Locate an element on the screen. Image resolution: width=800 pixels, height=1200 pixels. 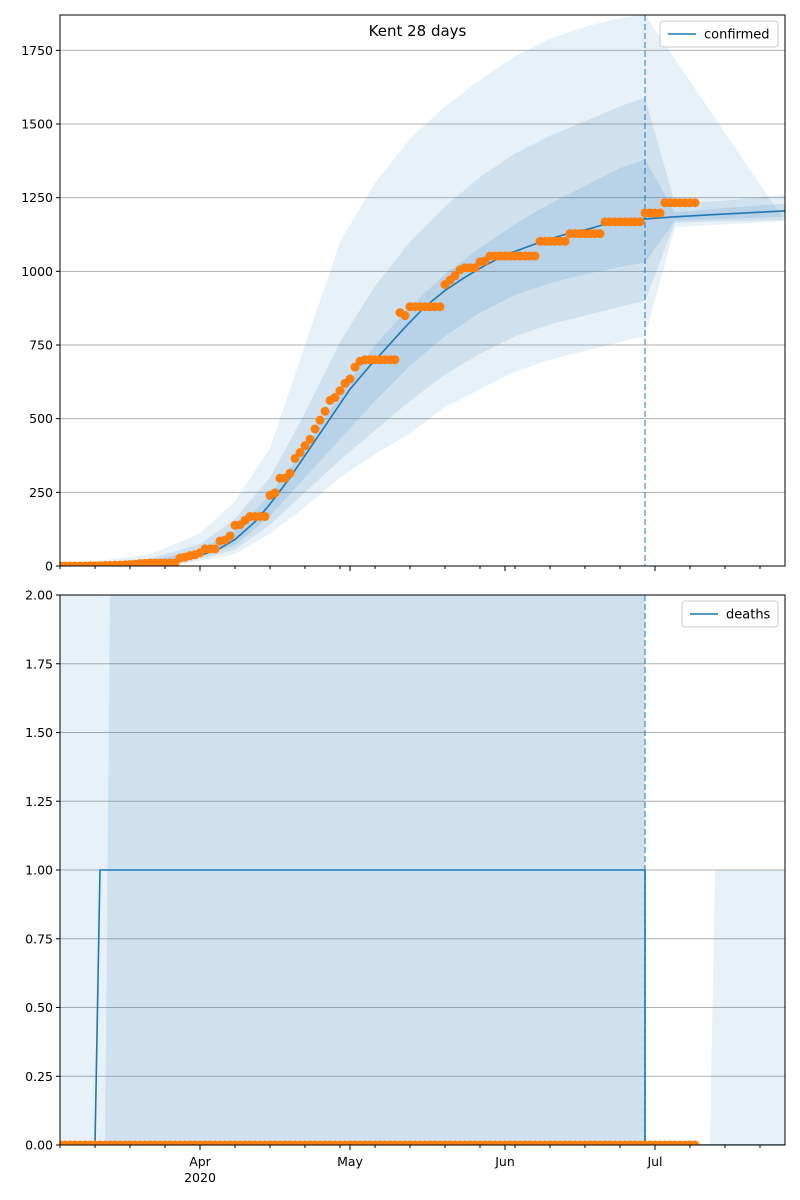
y-tick-label: 1.00 is located at coordinates (39, 870).